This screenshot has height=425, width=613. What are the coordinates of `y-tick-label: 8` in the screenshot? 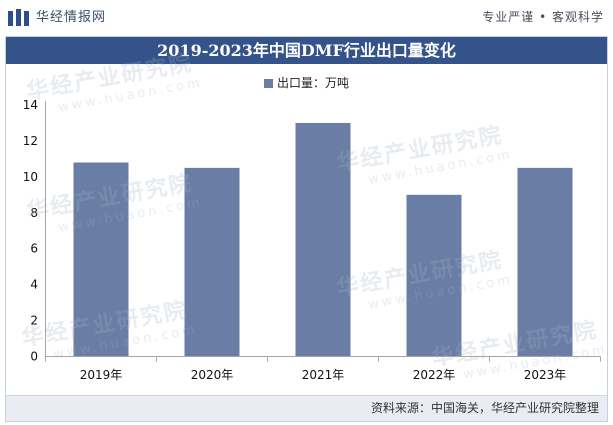 It's located at (34, 213).